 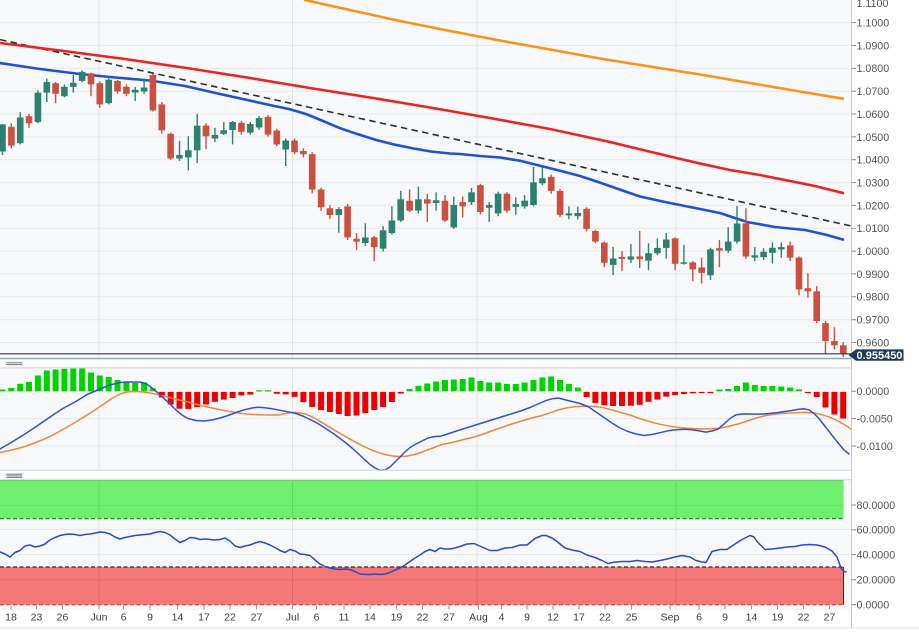 What do you see at coordinates (873, 321) in the screenshot?
I see `svg-text: 0.9700` at bounding box center [873, 321].